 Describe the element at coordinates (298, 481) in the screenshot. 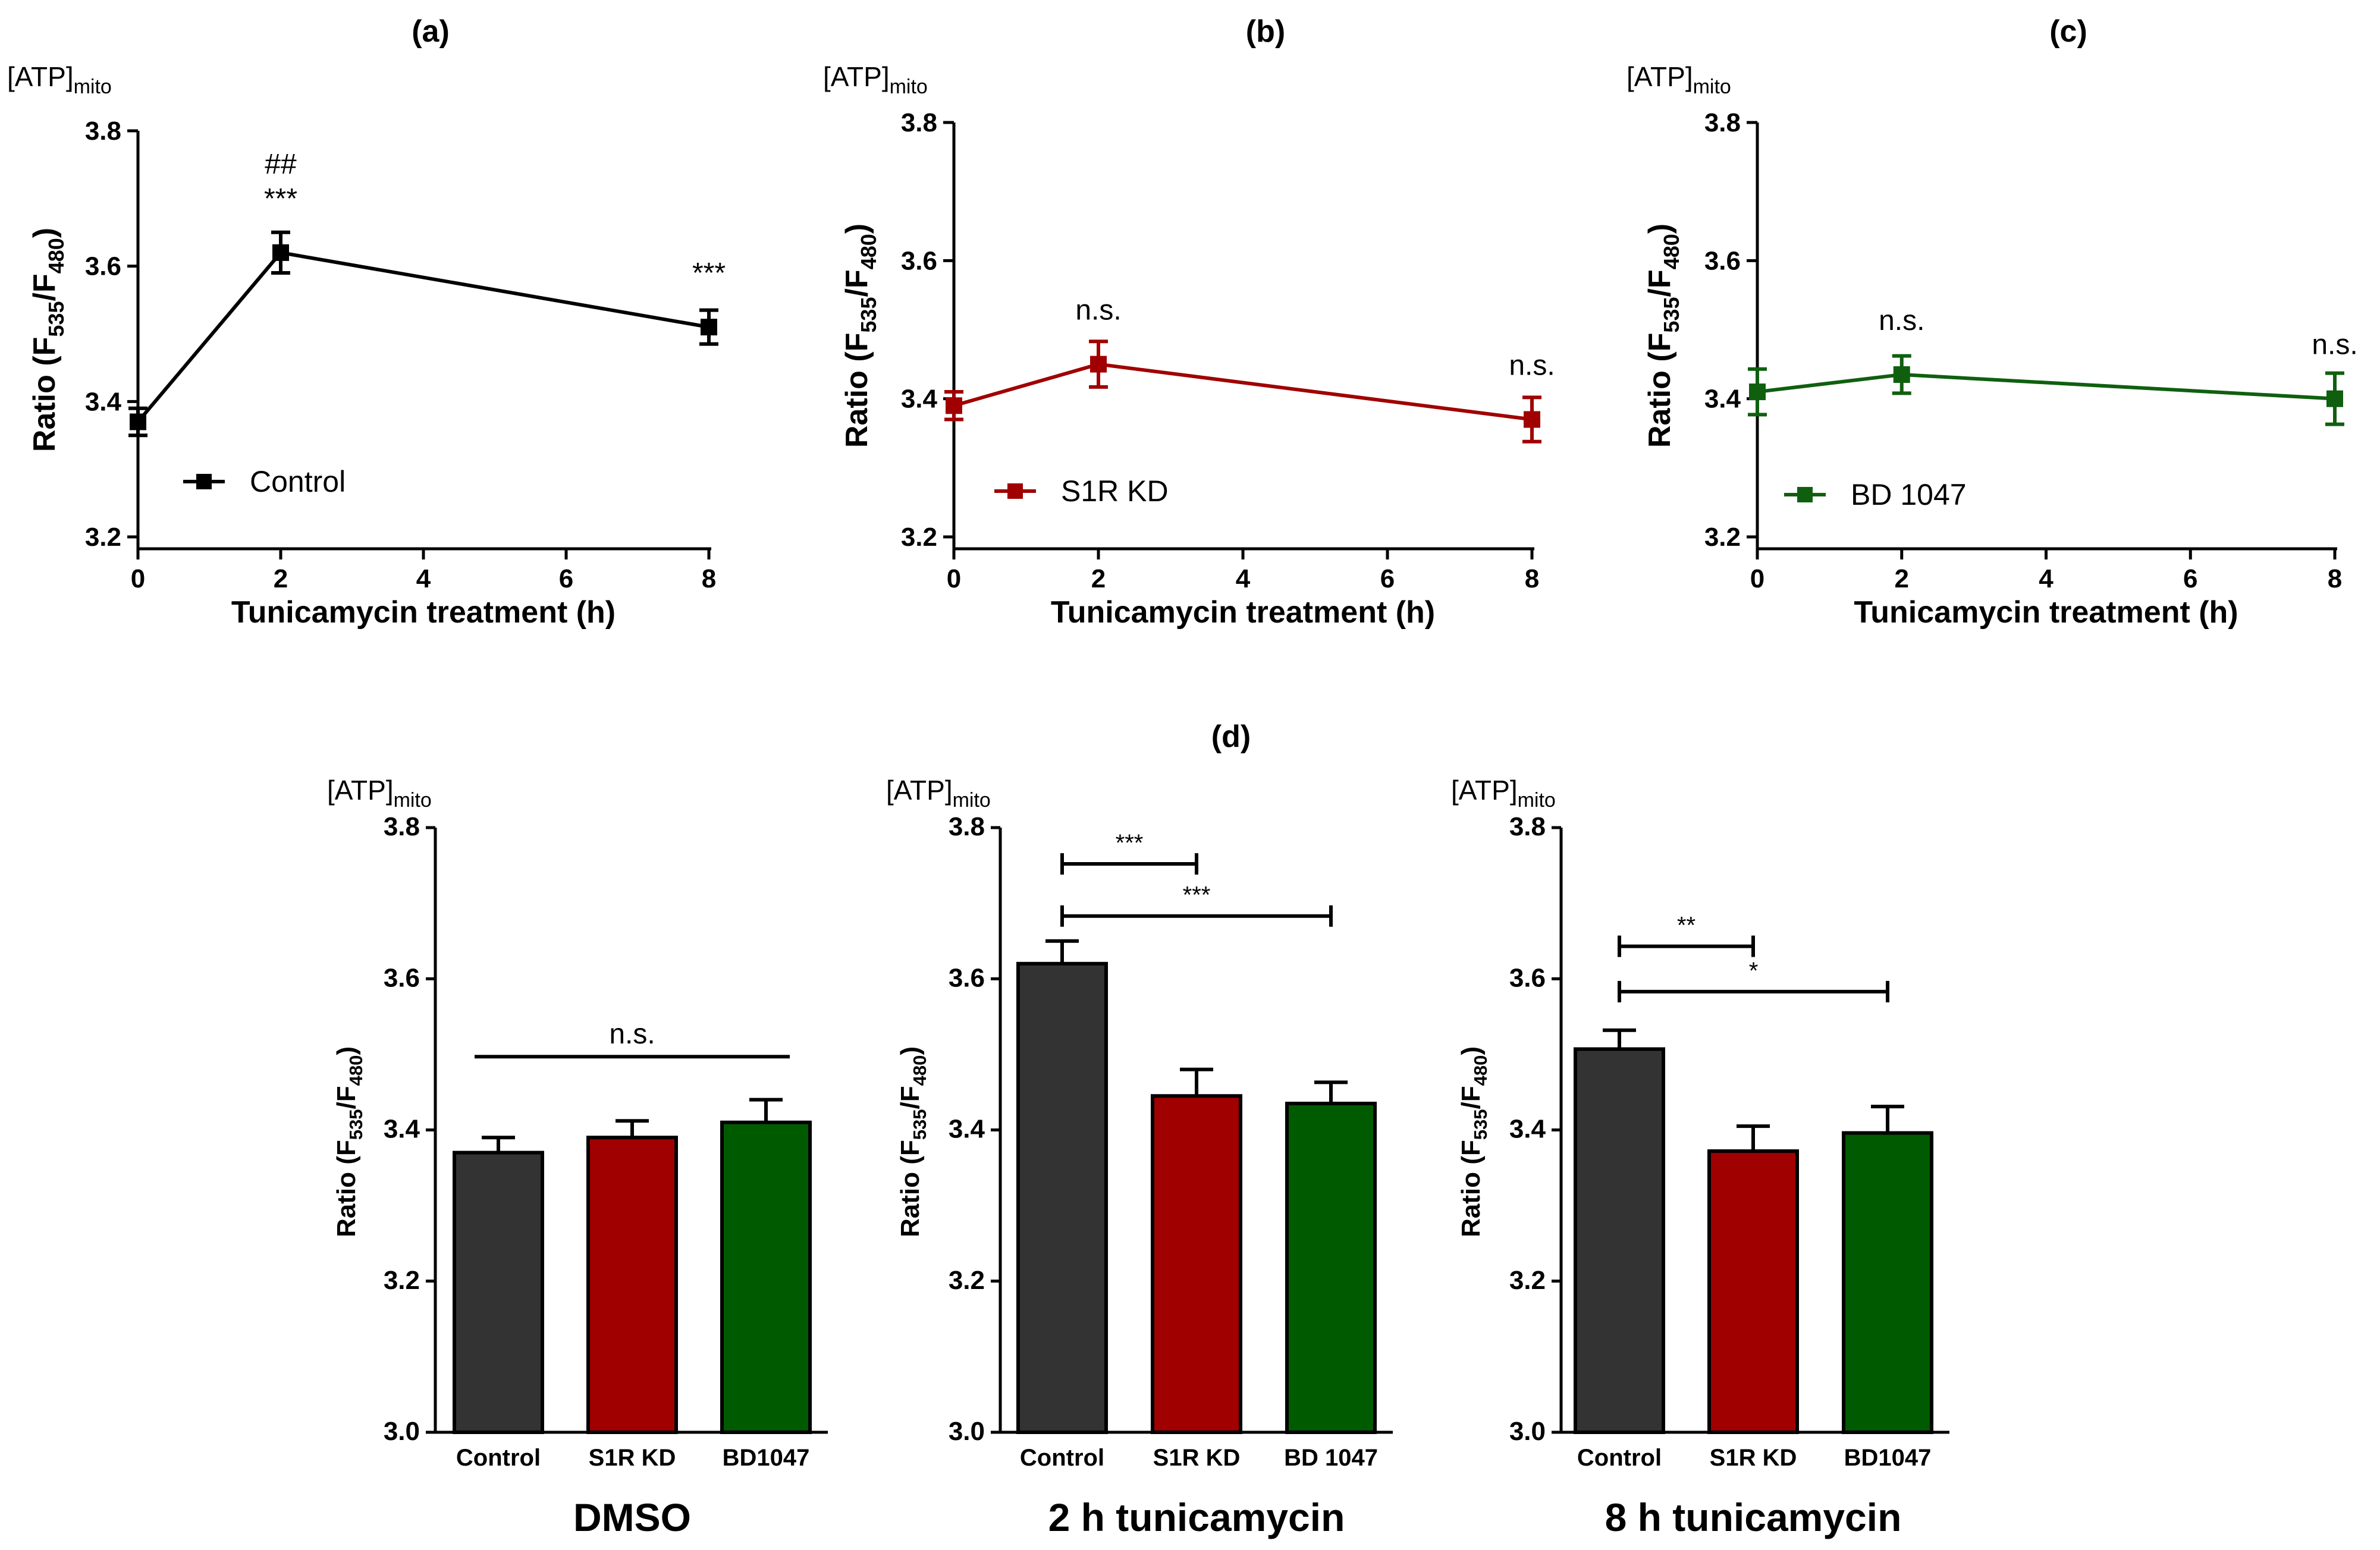

I see `legend-label: Control` at that location.